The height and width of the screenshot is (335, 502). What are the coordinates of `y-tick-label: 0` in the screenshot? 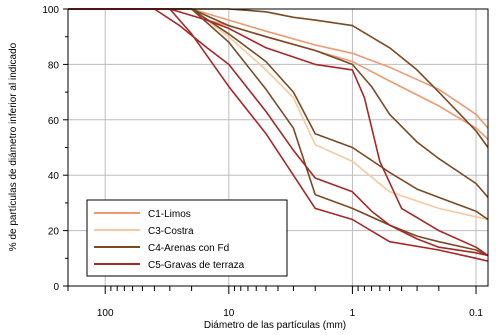 It's located at (56, 287).